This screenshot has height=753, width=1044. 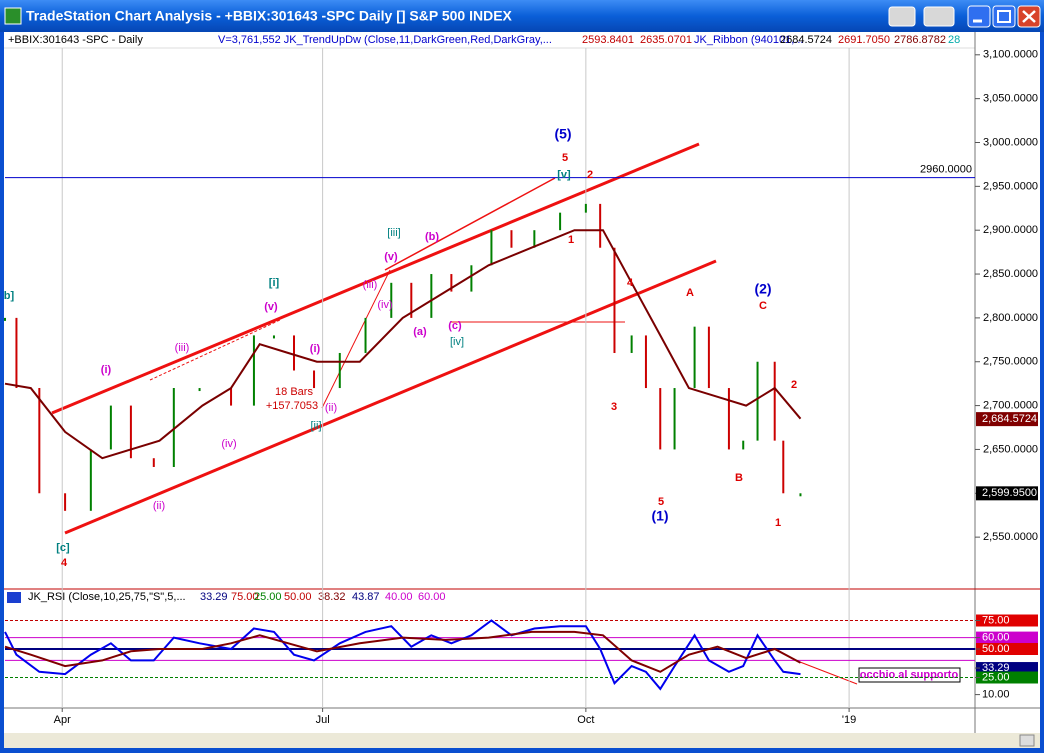 What do you see at coordinates (391, 257) in the screenshot?
I see `wave-label: (v)` at bounding box center [391, 257].